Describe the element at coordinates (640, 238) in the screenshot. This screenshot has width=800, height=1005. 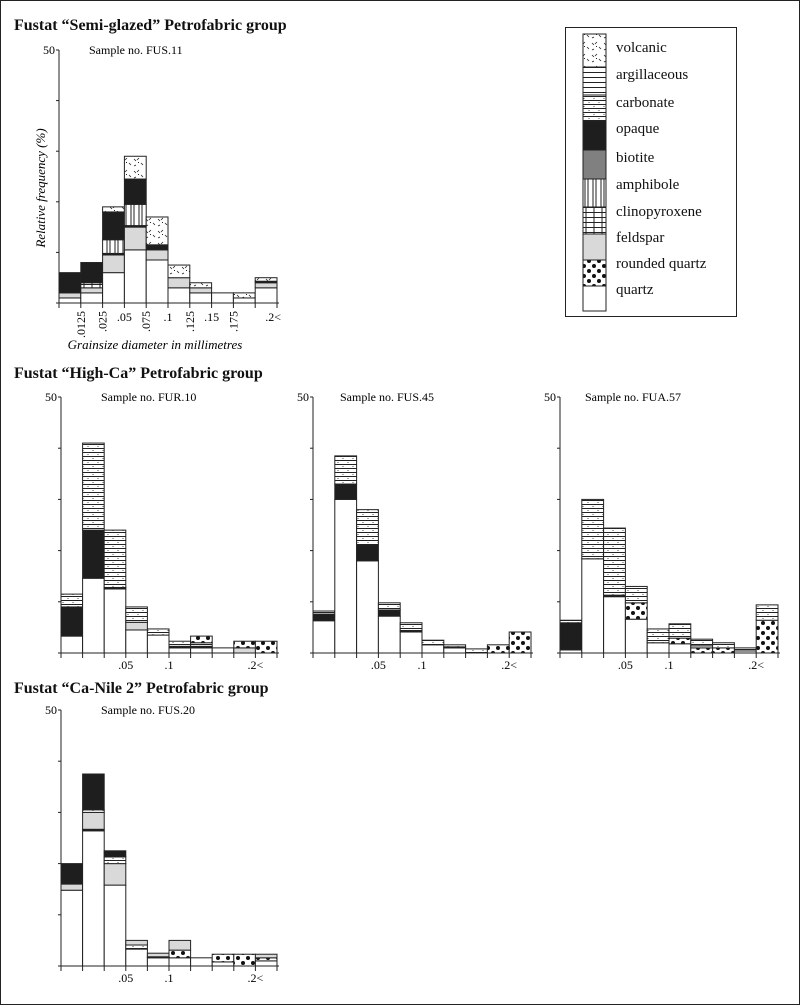
I see `legend-label-feldspar: feldspar` at that location.